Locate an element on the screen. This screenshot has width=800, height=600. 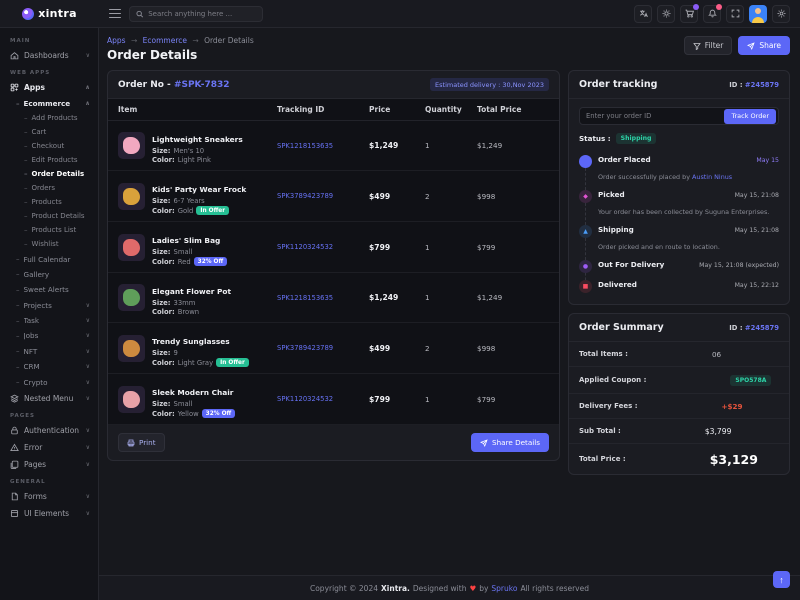
track-order-button: Track Order is located at coordinates (750, 116).